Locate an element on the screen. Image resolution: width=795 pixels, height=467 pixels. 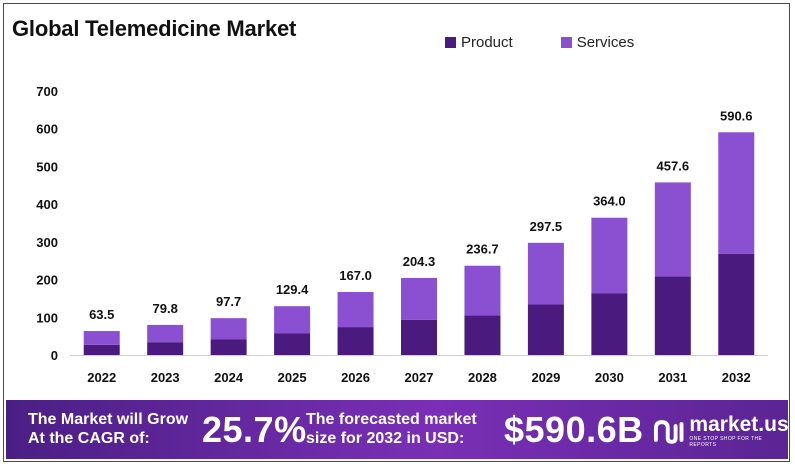
x-tick-label-2032: 2032 is located at coordinates (736, 377).